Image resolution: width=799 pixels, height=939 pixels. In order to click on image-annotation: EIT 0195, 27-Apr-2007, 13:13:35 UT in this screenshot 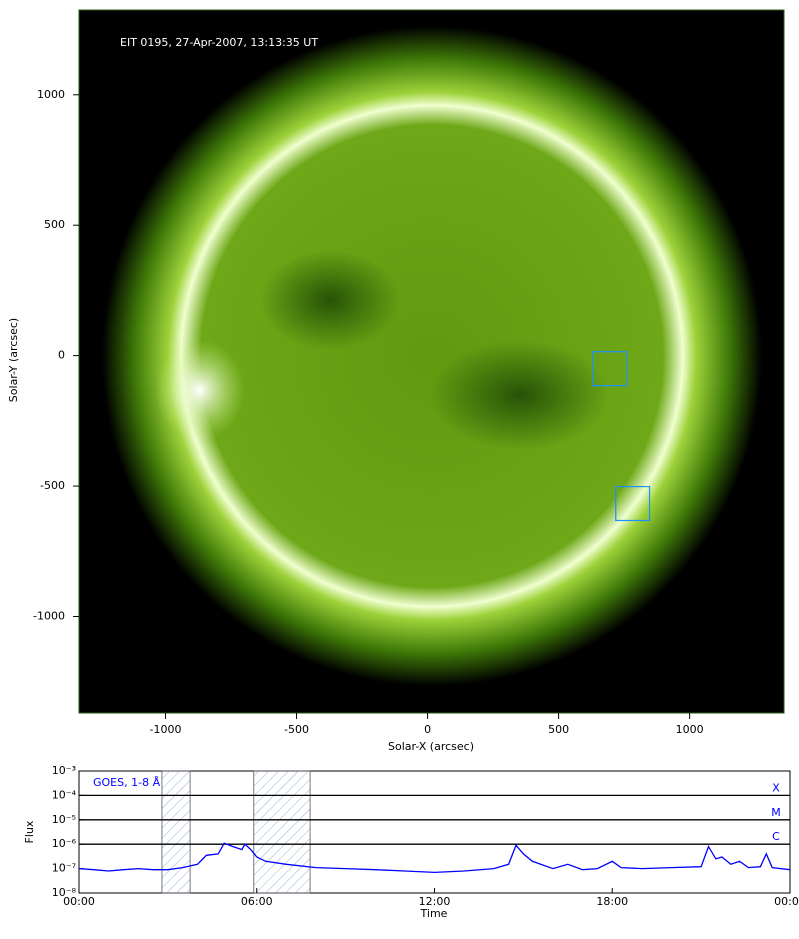, I will do `click(219, 42)`.